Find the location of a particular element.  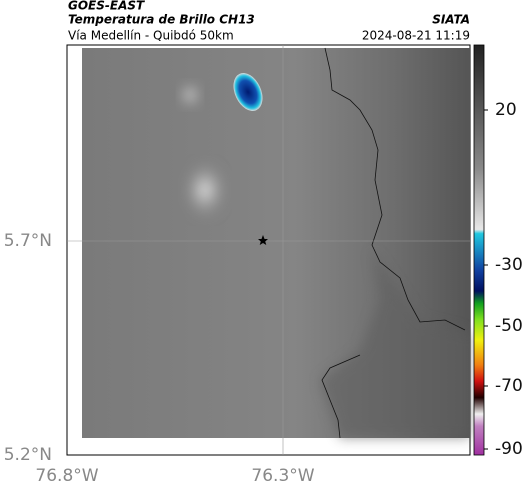

title: GOES-EAST is located at coordinates (106, 6).